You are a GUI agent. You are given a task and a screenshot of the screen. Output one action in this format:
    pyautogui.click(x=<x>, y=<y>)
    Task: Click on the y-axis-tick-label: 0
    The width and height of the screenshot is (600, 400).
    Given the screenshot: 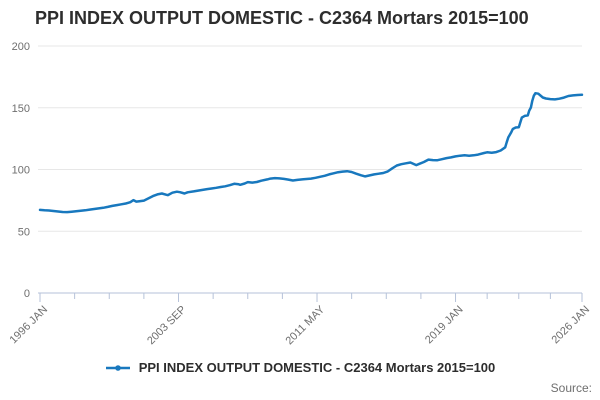 What is the action you would take?
    pyautogui.click(x=27, y=294)
    